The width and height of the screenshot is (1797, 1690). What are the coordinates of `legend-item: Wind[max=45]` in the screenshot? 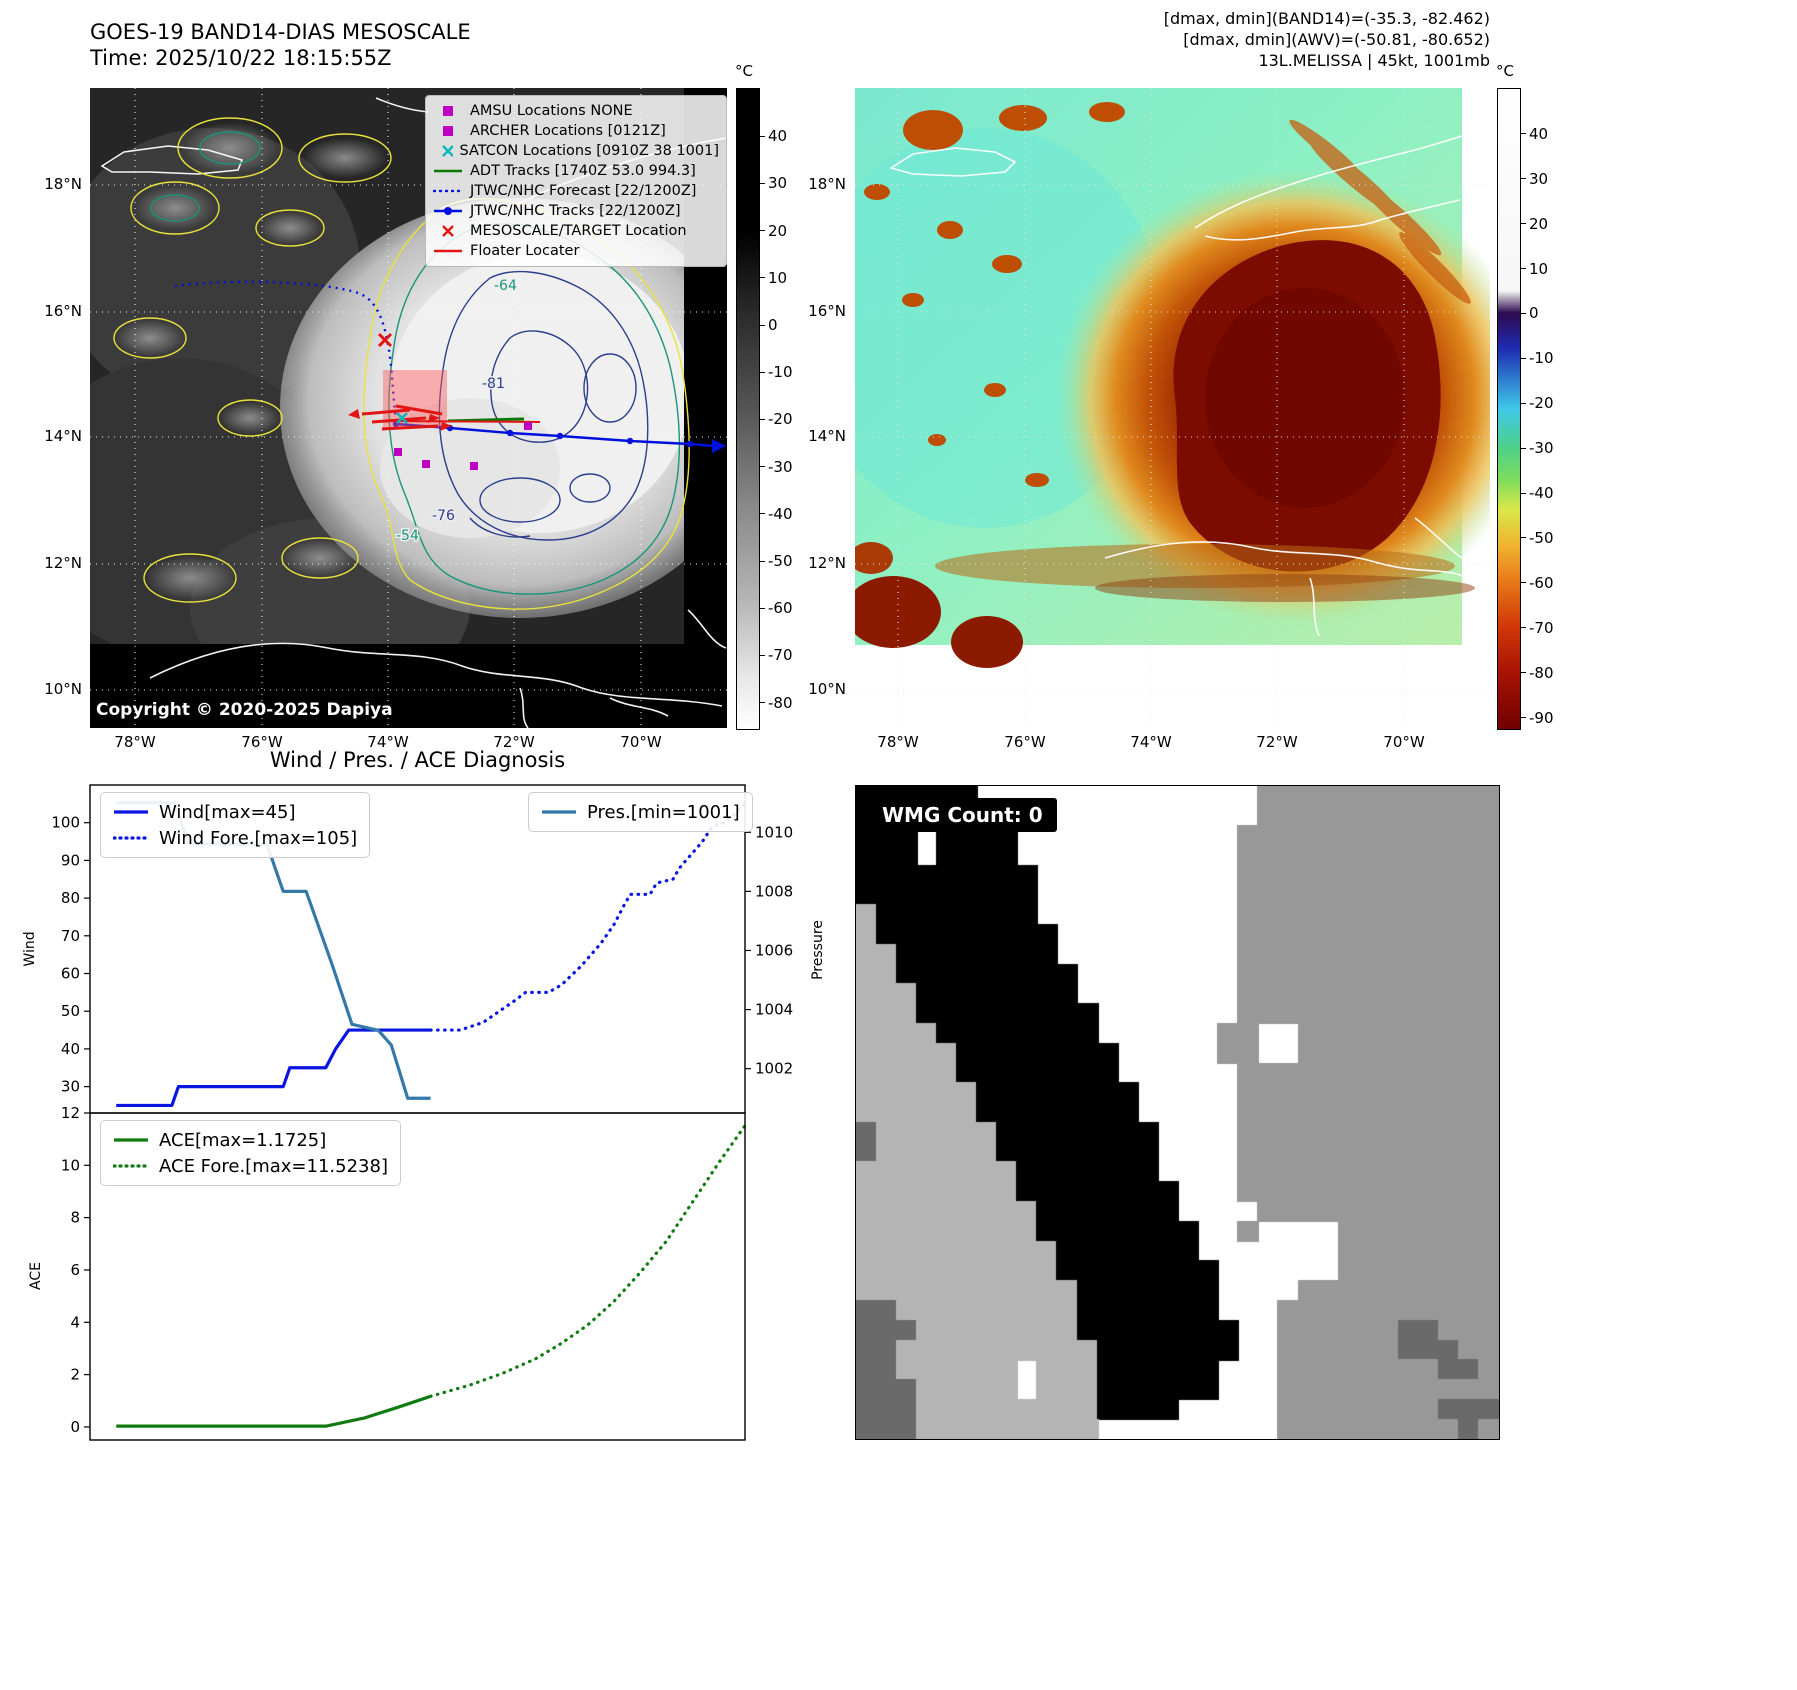 It's located at (235, 812).